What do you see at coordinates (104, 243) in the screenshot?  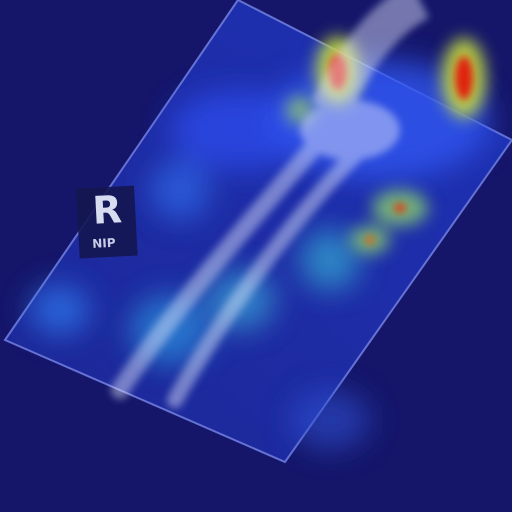 I see `marker-text: NIP` at bounding box center [104, 243].